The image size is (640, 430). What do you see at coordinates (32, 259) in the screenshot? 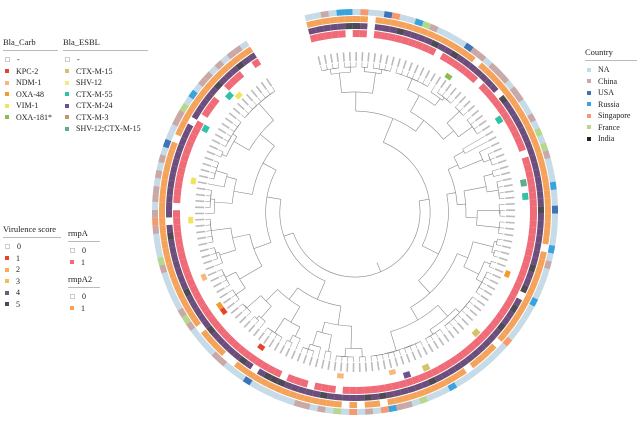
I see `legend-item: 1` at bounding box center [32, 259].